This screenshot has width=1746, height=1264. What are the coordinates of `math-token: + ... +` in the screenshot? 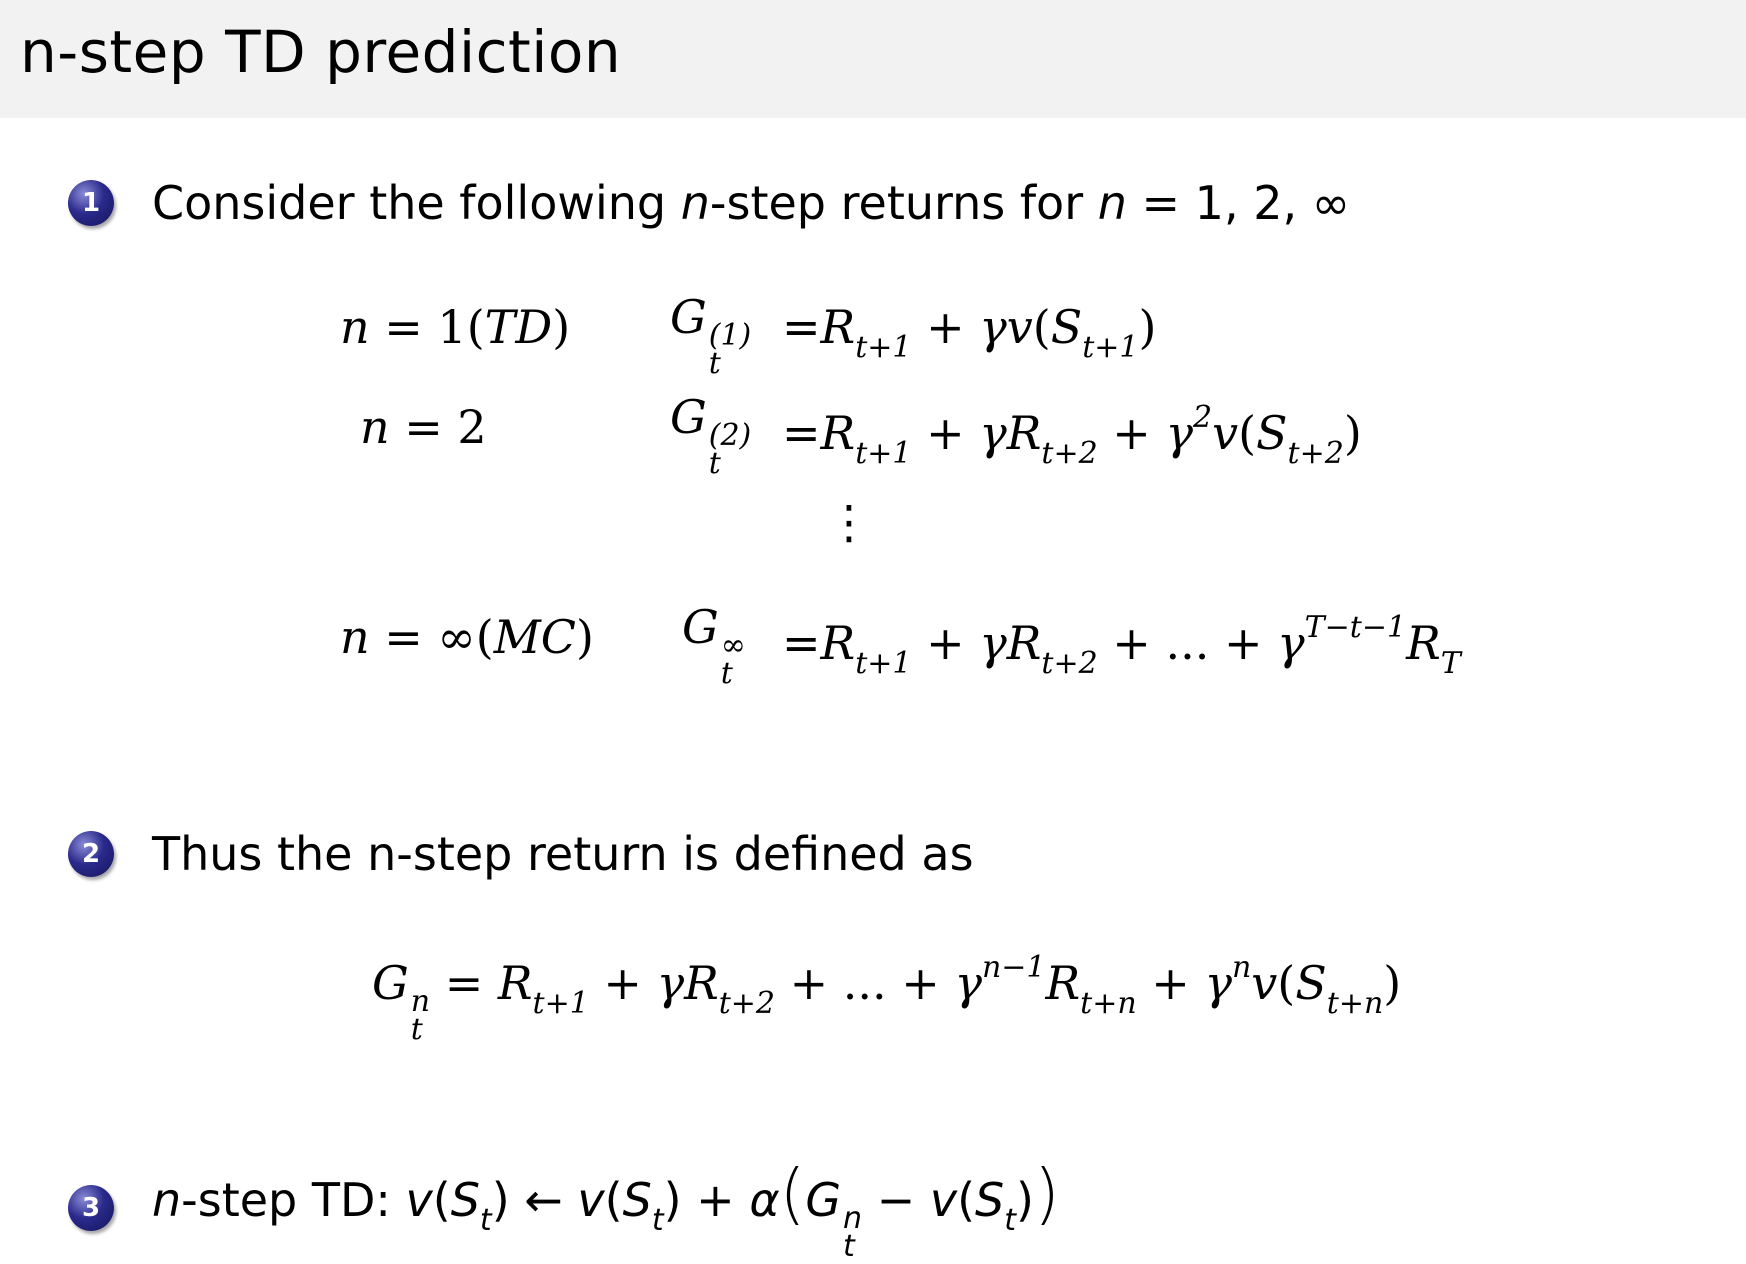 It's located at (1187, 643).